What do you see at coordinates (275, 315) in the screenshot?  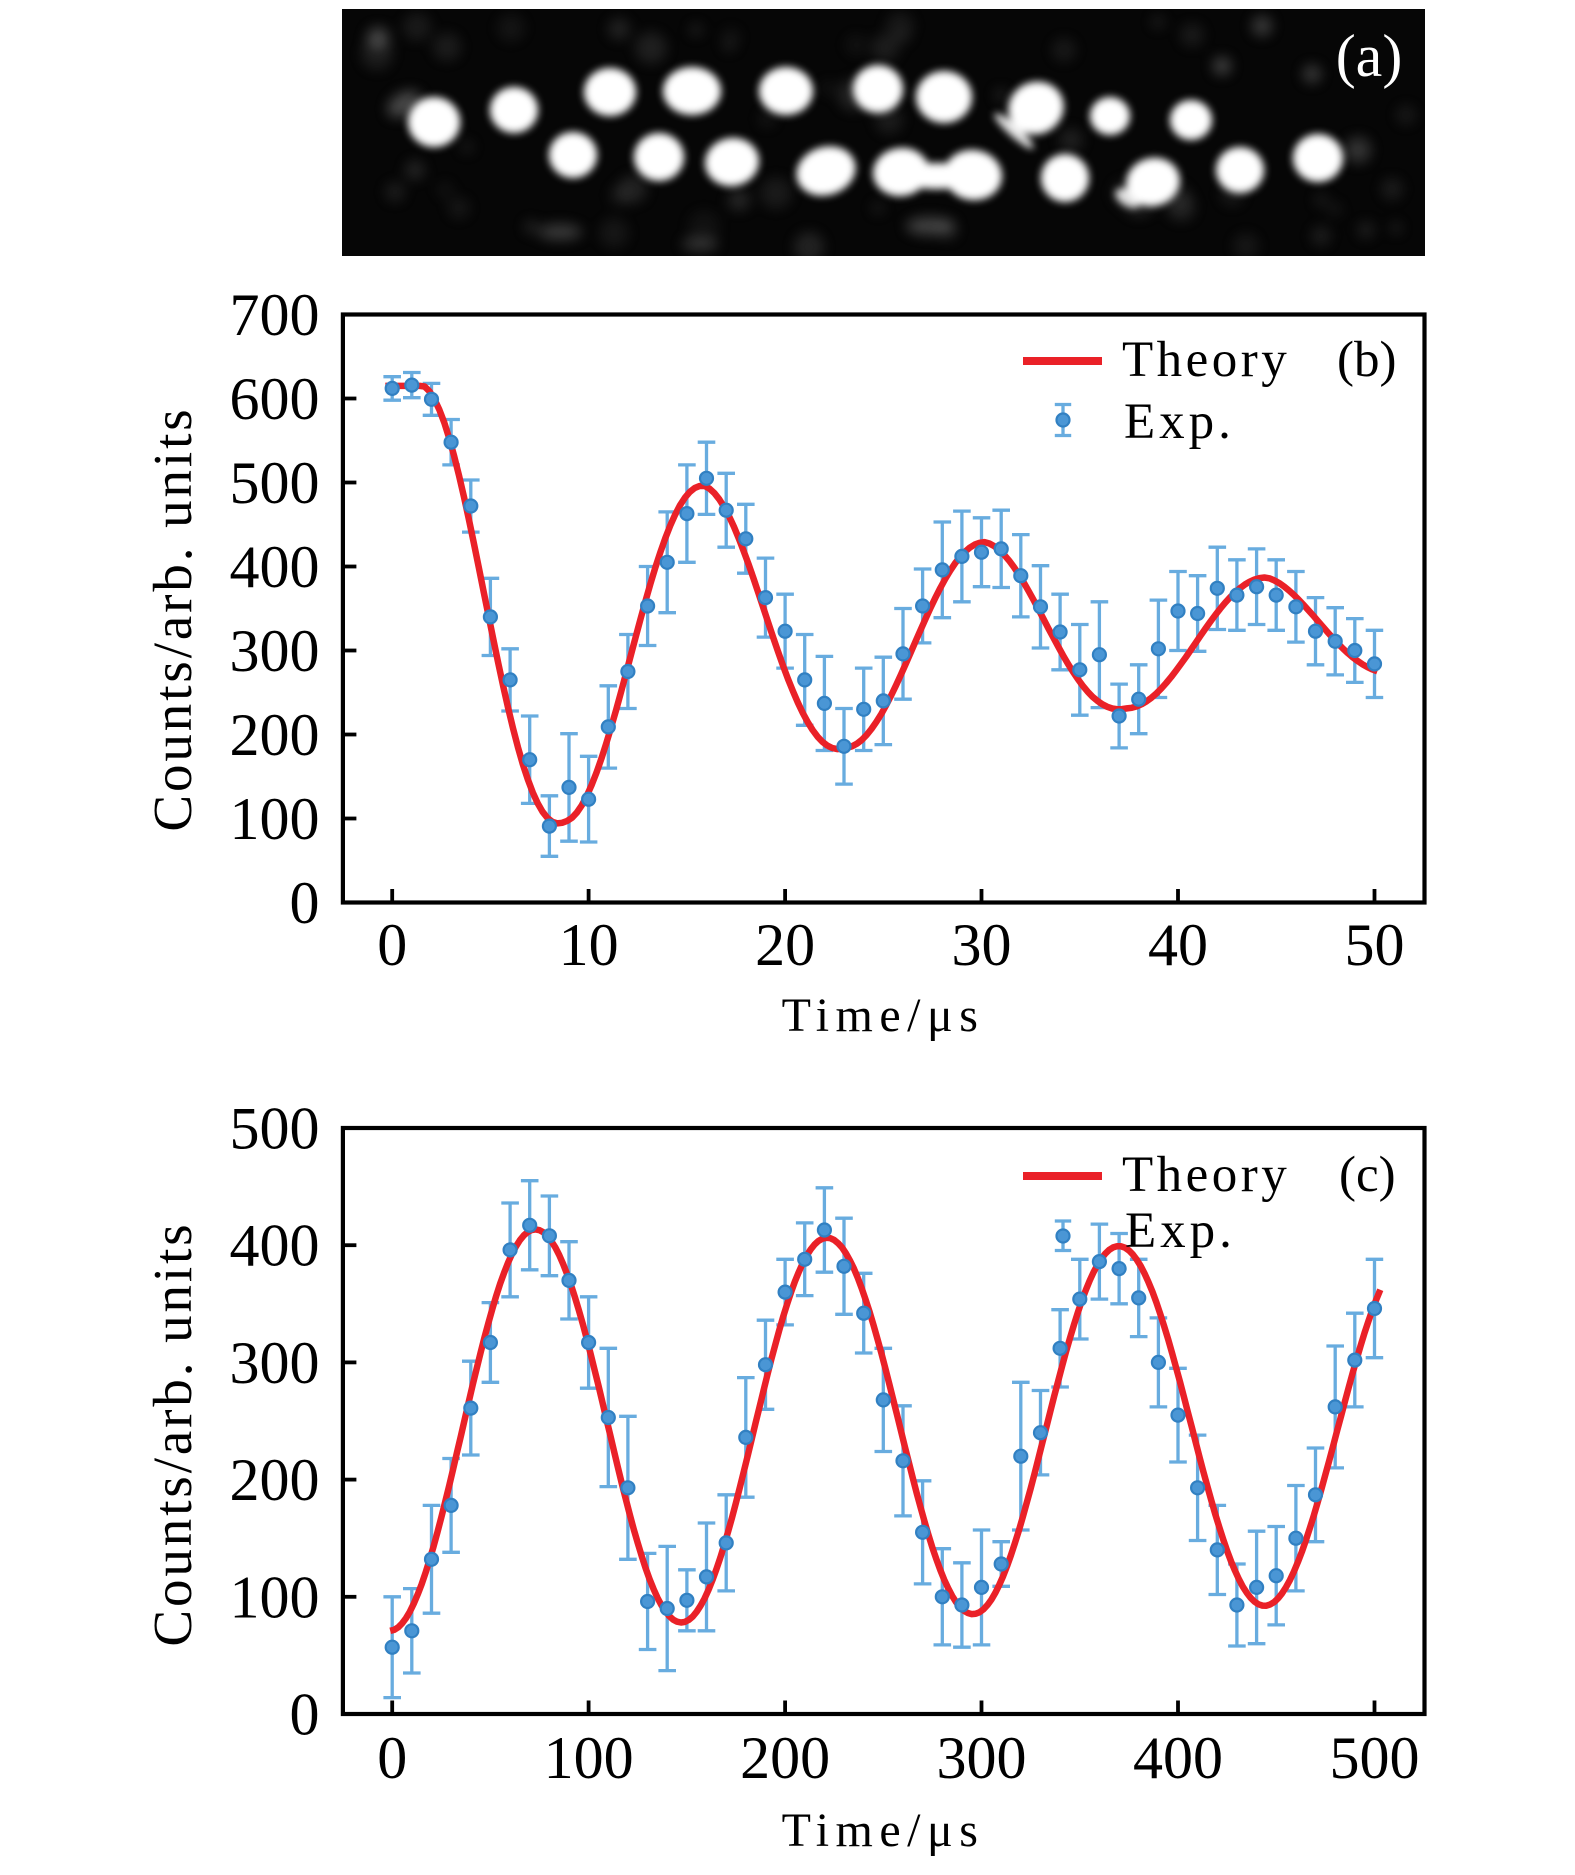 I see `svg-text: 700` at bounding box center [275, 315].